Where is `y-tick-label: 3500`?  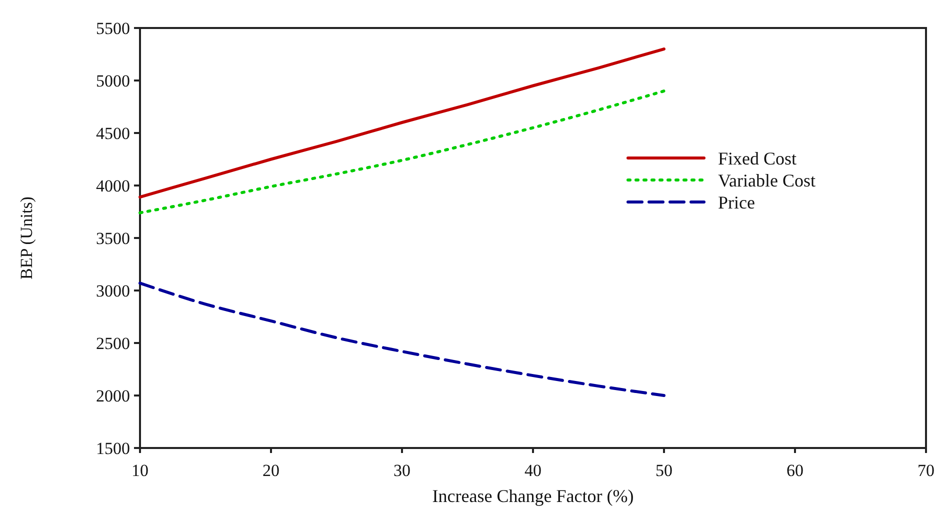 y-tick-label: 3500 is located at coordinates (113, 238).